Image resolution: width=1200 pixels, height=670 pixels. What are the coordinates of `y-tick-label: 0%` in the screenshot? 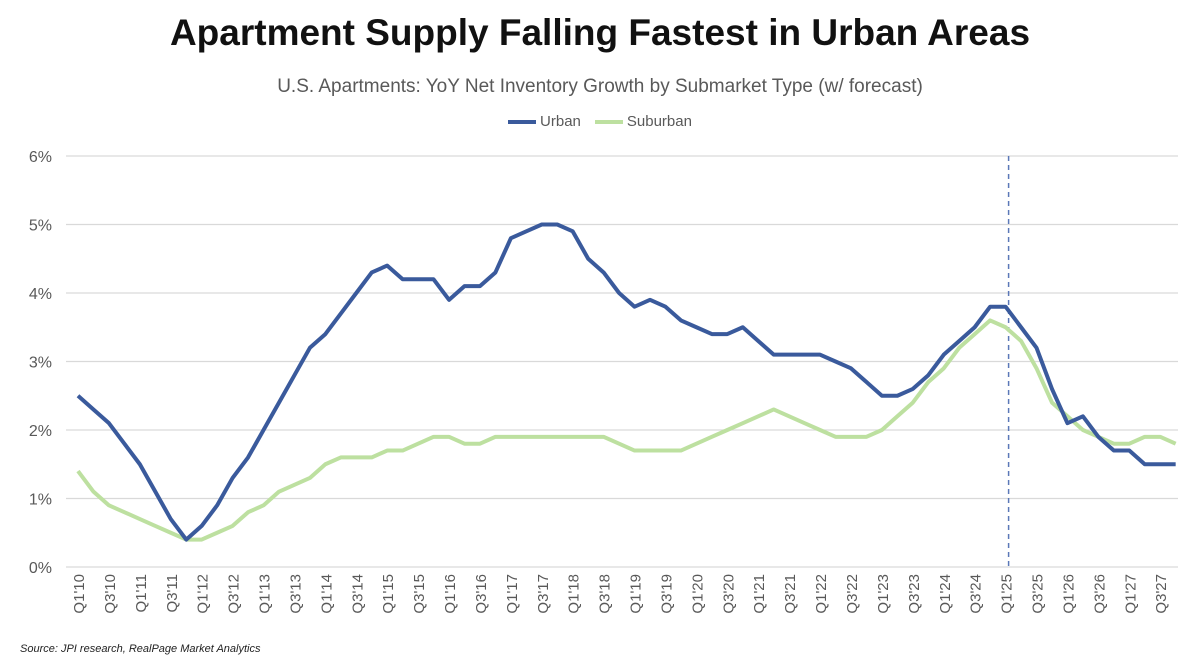 It's located at (40, 568).